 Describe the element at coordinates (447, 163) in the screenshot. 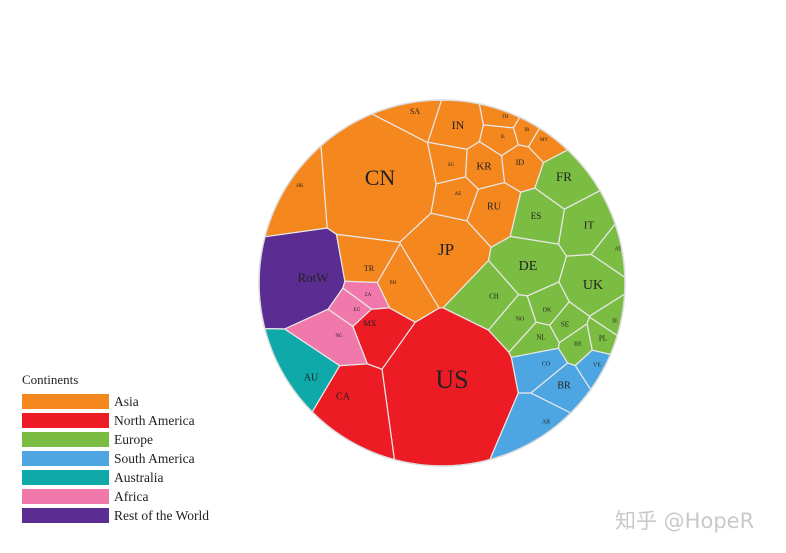

I see `cell-sg` at that location.